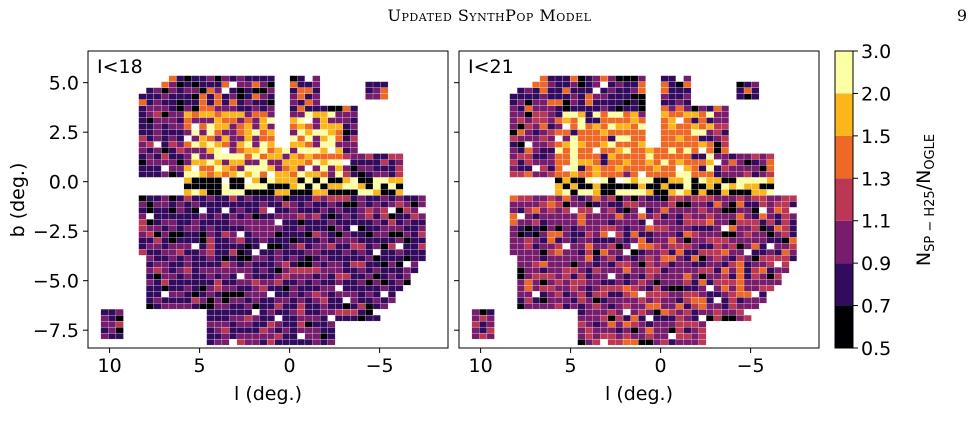  I want to click on x-axis-label-1: l (deg.), so click(268, 394).